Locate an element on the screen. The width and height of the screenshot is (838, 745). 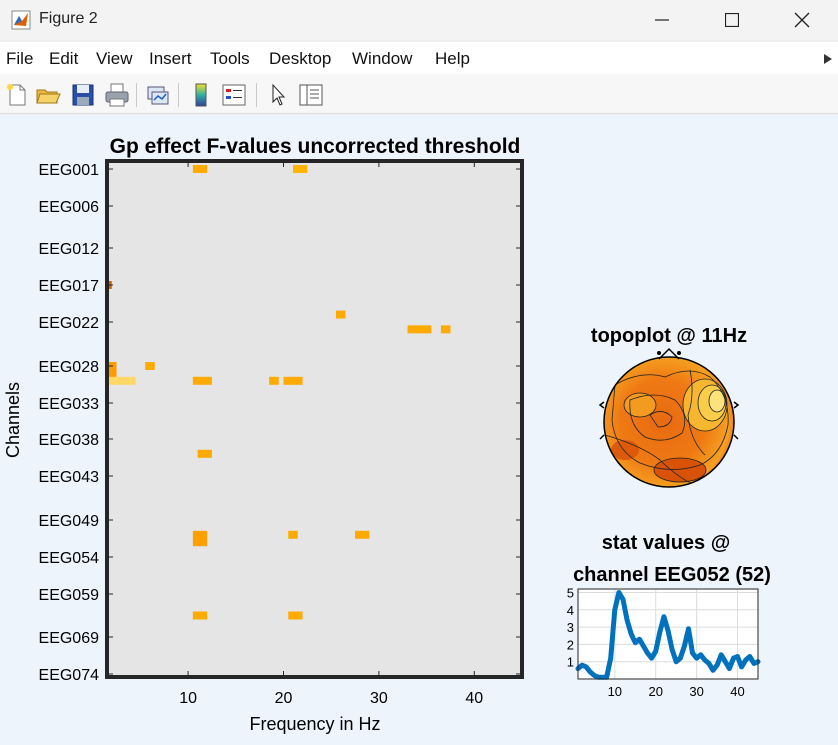
link-plot-icon is located at coordinates (158, 95).